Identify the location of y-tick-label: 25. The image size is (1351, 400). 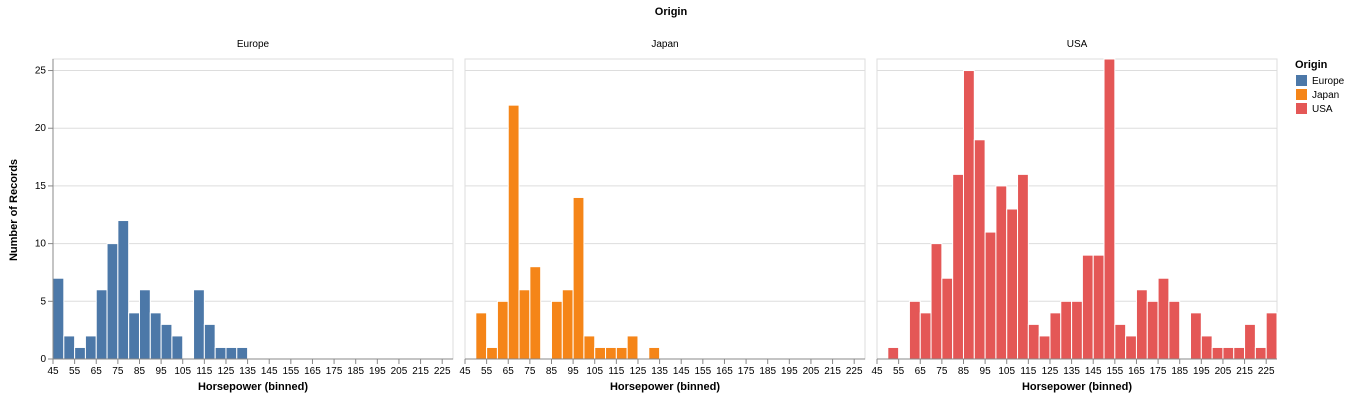
(41, 71).